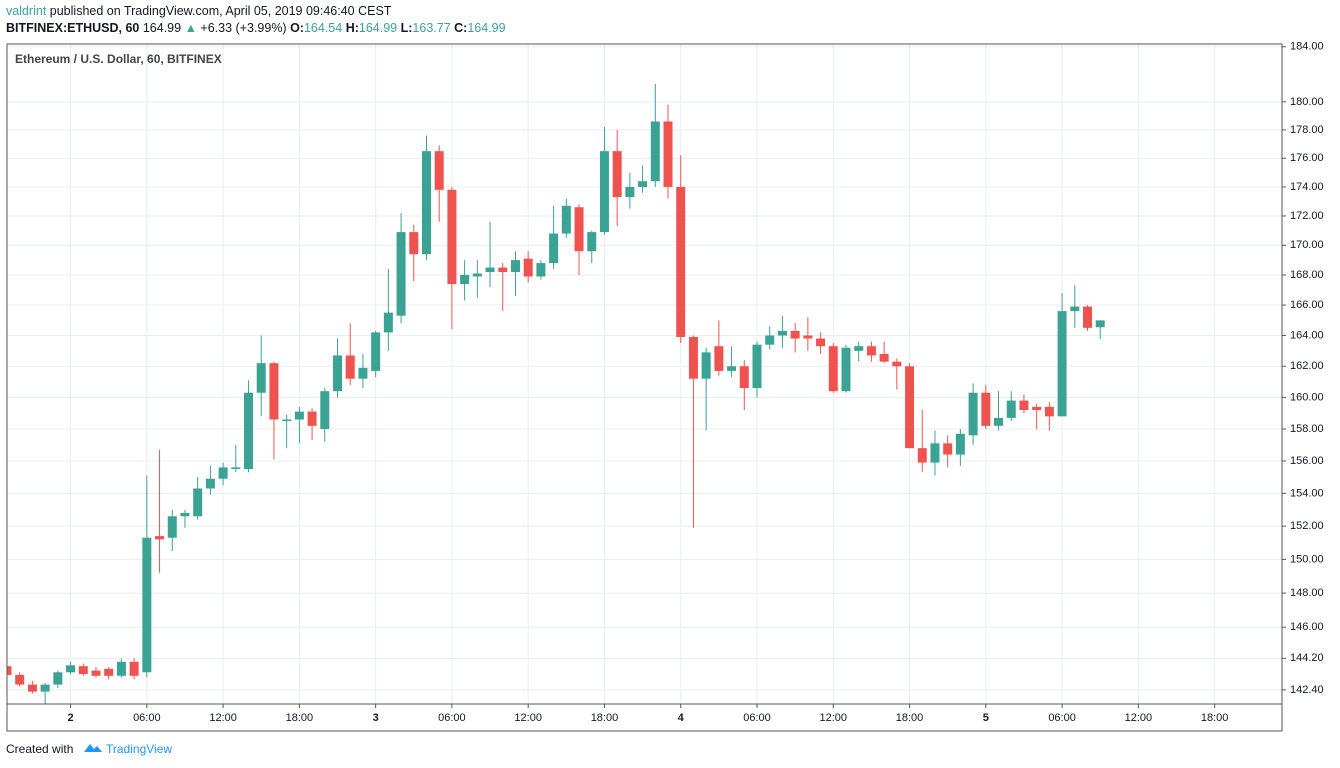  Describe the element at coordinates (1307, 216) in the screenshot. I see `y-tick-label: 172.00` at that location.